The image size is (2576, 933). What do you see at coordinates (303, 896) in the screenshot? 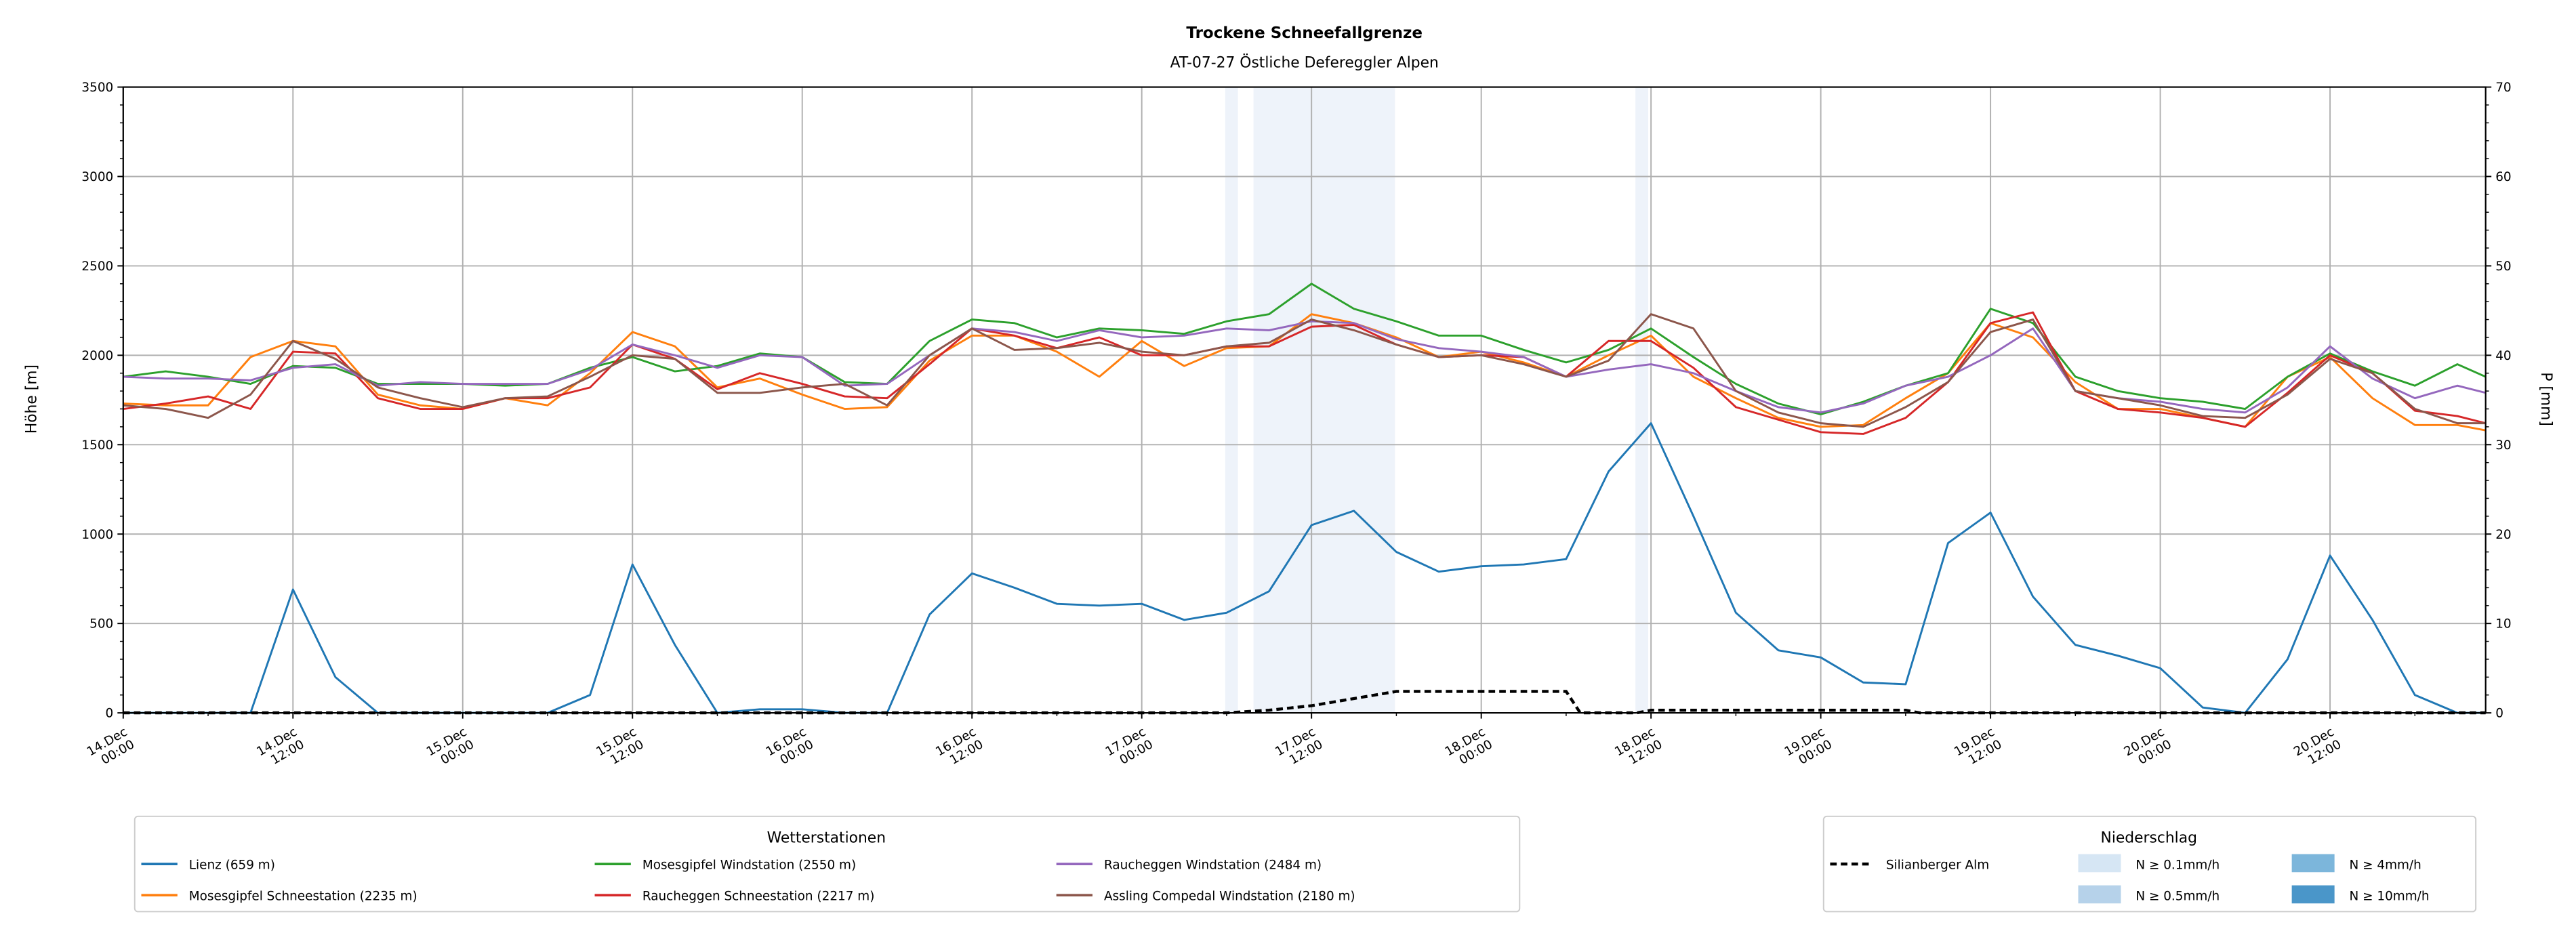
I see `legend-label: Mosesgipfel Schneestation (2235 m)` at bounding box center [303, 896].